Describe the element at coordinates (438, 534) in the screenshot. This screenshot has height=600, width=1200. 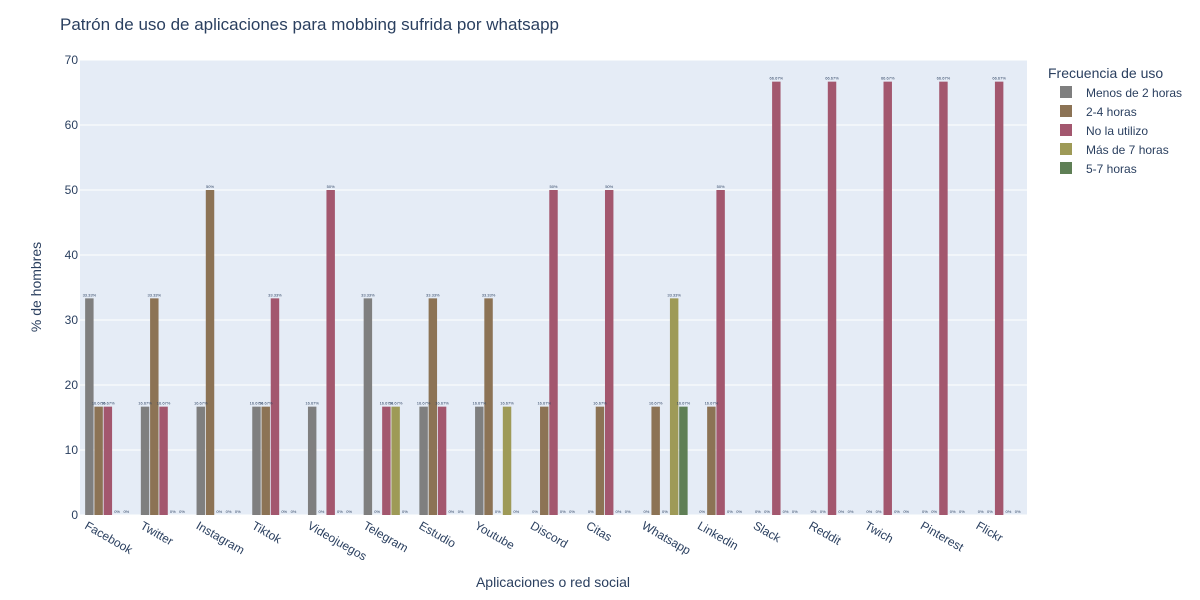
I see `x-tick-label: Estudio` at that location.